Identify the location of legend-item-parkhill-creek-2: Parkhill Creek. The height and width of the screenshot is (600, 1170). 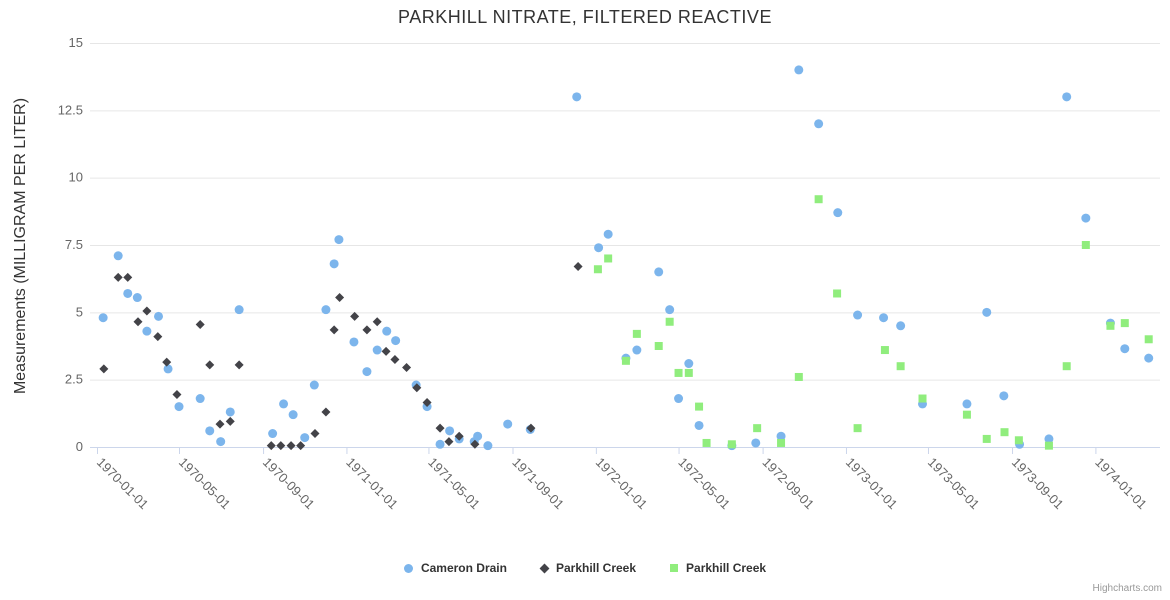
(718, 568).